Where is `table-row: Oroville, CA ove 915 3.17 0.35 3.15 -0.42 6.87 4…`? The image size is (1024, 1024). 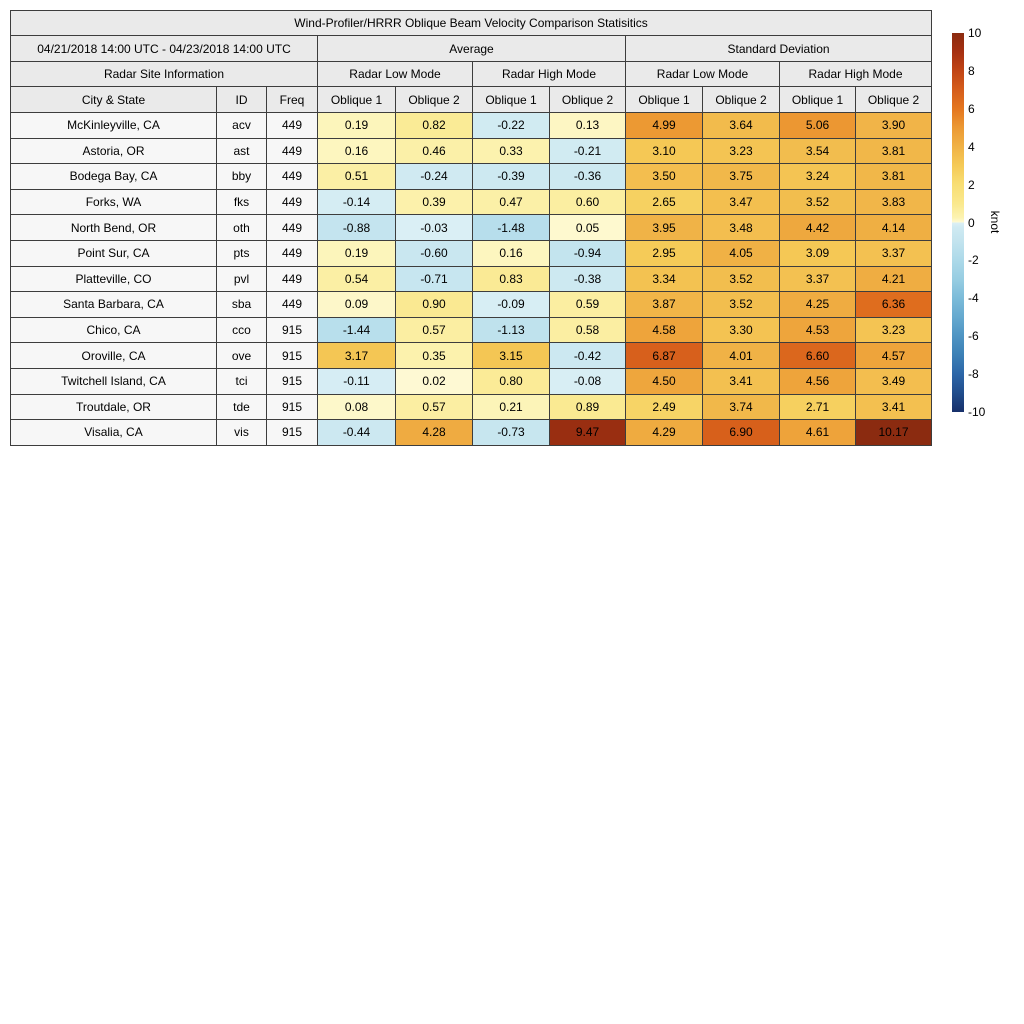
table-row: Oroville, CA ove 915 3.17 0.35 3.15 -0.42 6.87 4… is located at coordinates (471, 355).